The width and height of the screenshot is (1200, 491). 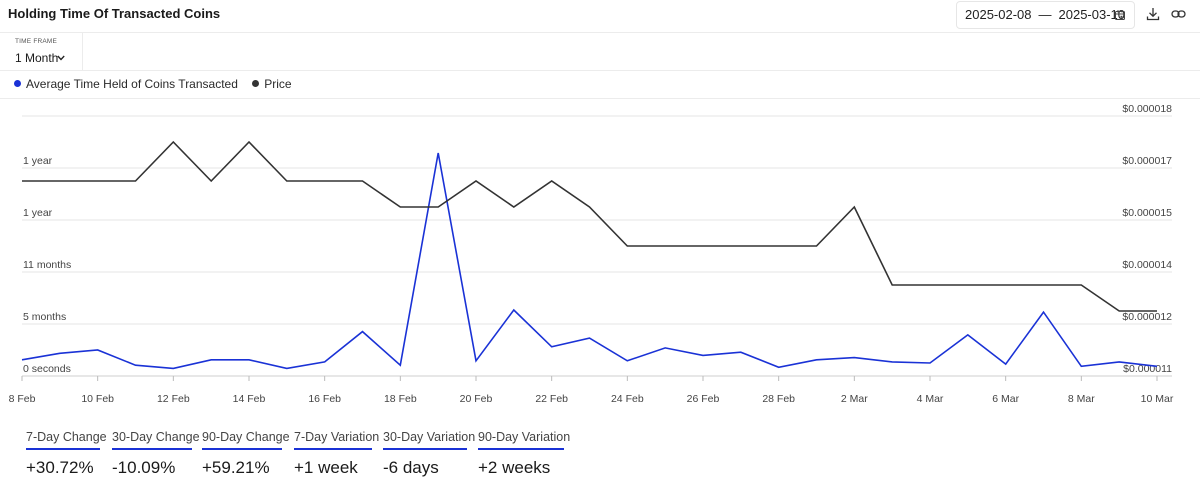 What do you see at coordinates (61, 58) in the screenshot?
I see `chevron-down-icon` at bounding box center [61, 58].